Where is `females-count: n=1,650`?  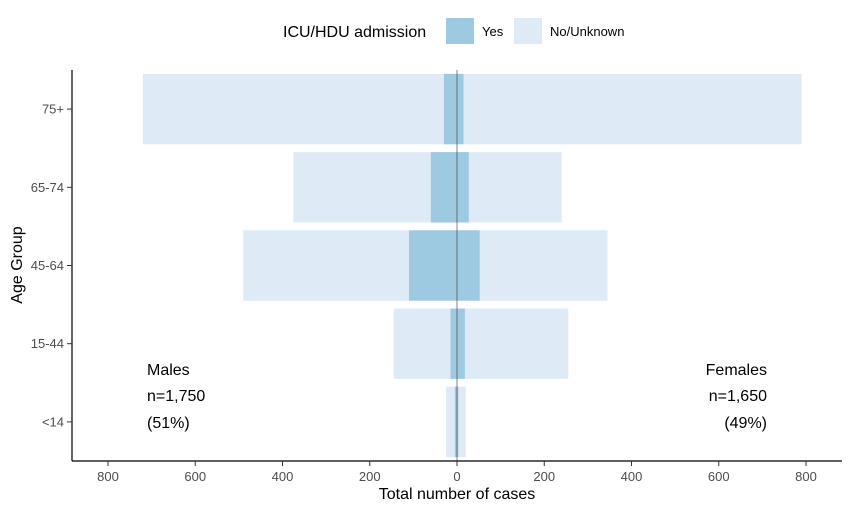 females-count: n=1,650 is located at coordinates (738, 396).